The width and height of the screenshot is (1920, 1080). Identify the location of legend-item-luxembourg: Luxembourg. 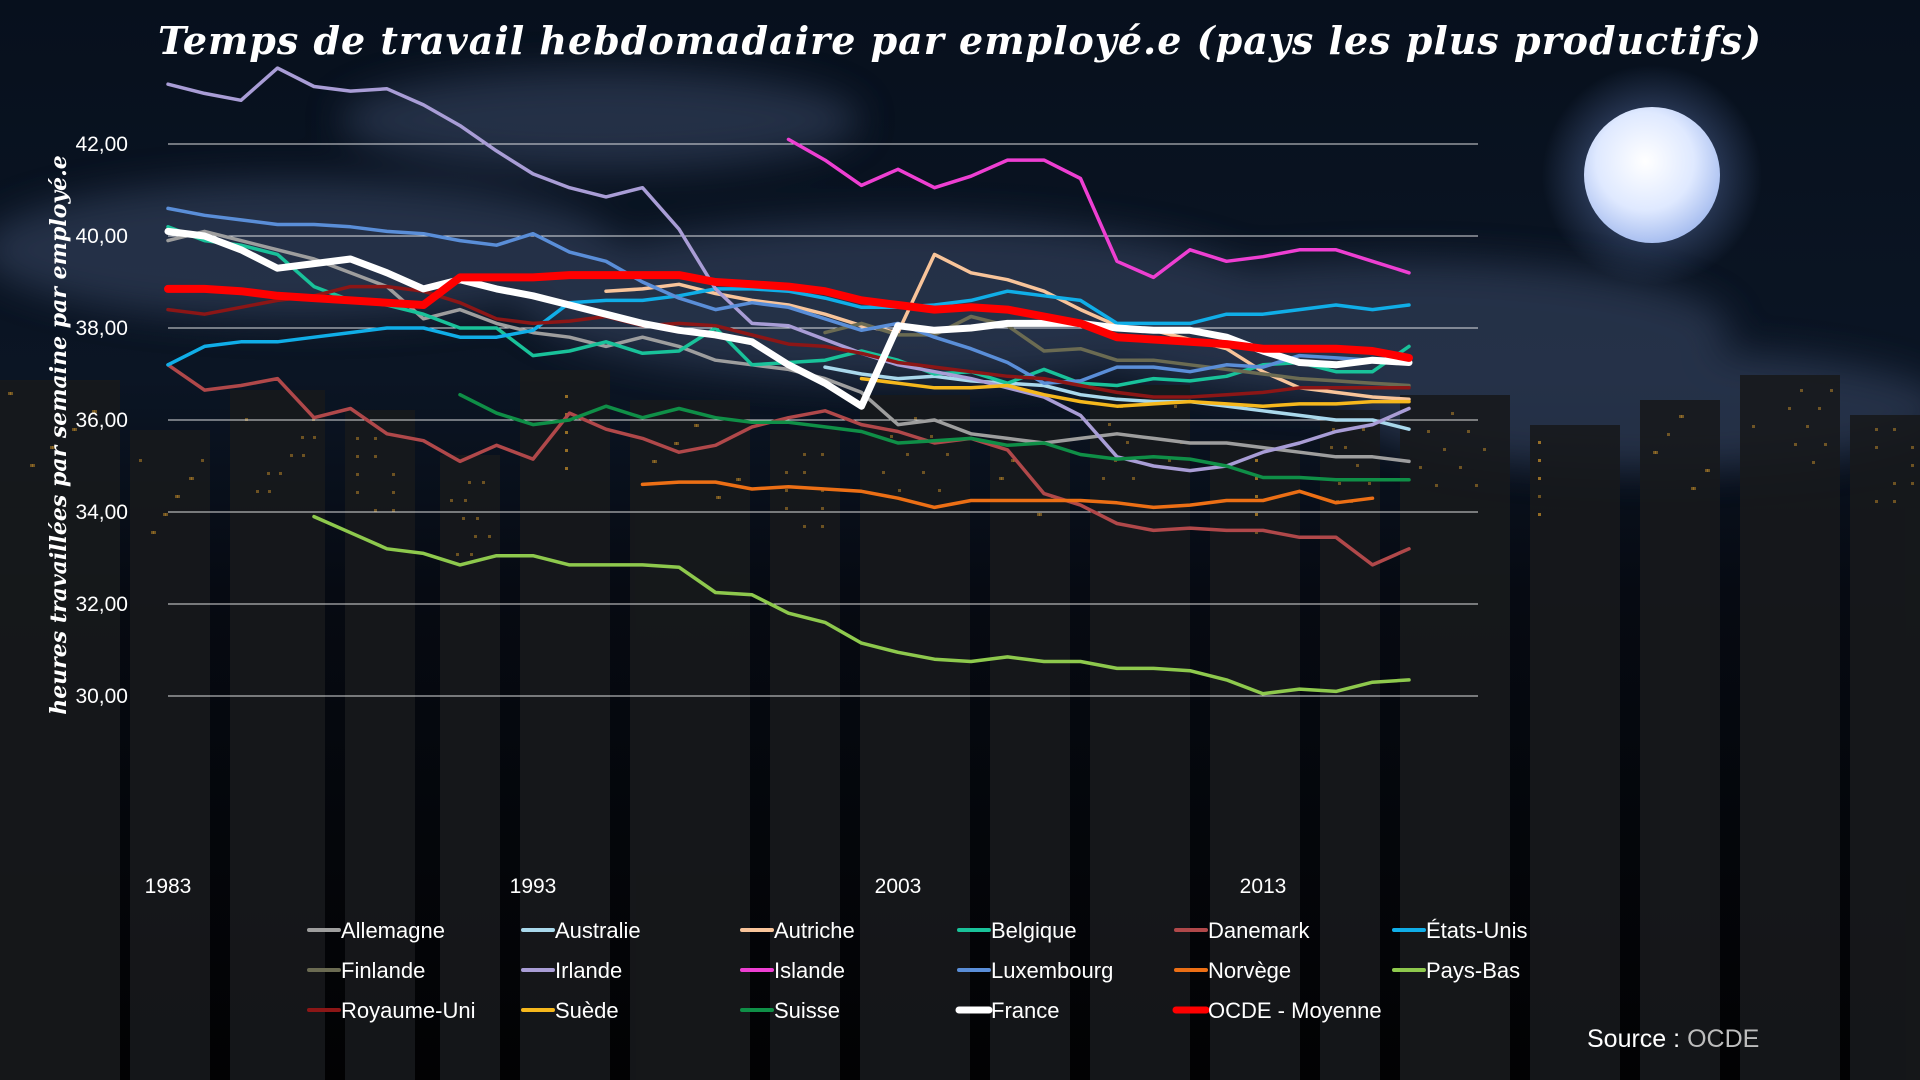
(1035, 970).